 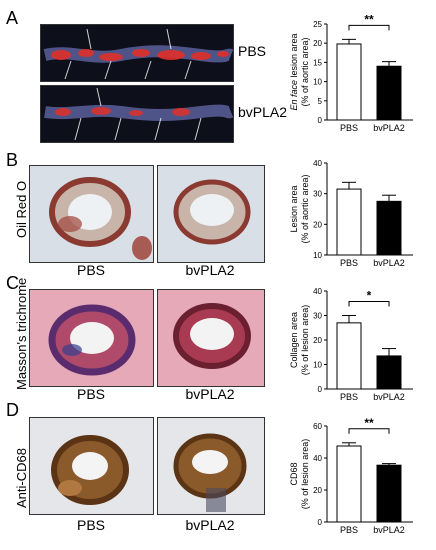 I want to click on panel-letter-d: D, so click(x=12, y=410).